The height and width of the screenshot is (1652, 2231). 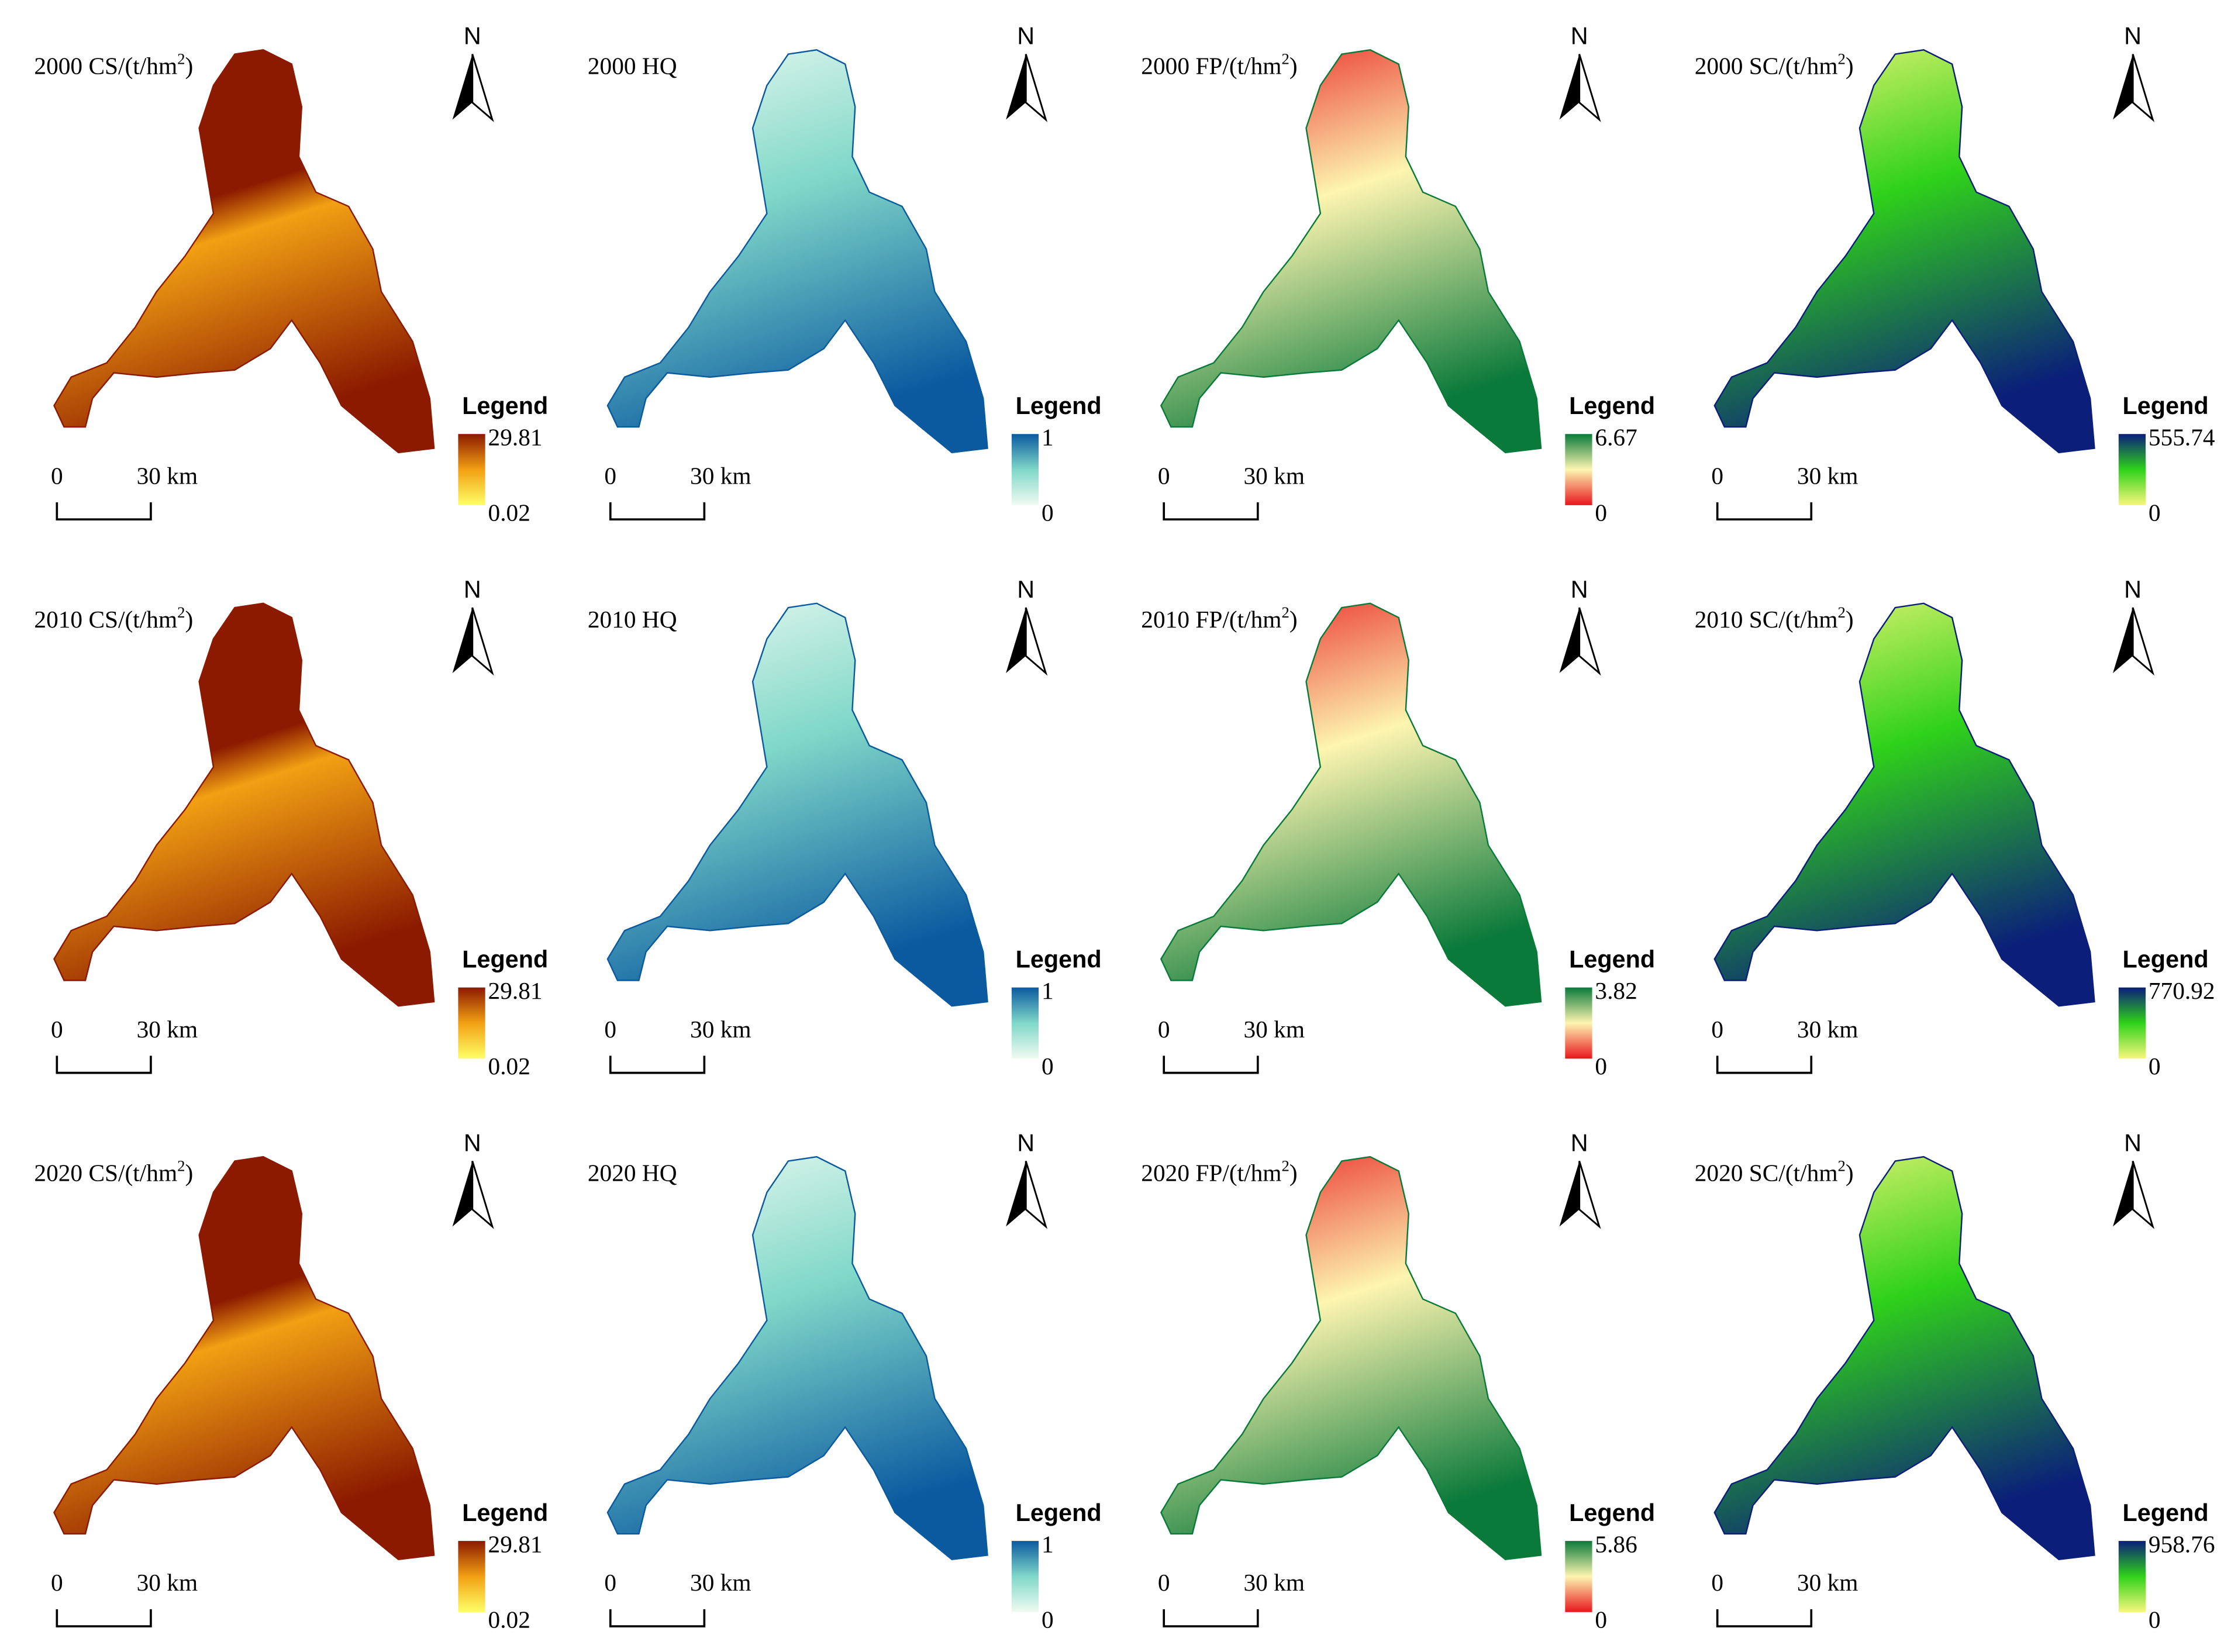 I want to click on legend-min: 0.02, so click(x=509, y=1066).